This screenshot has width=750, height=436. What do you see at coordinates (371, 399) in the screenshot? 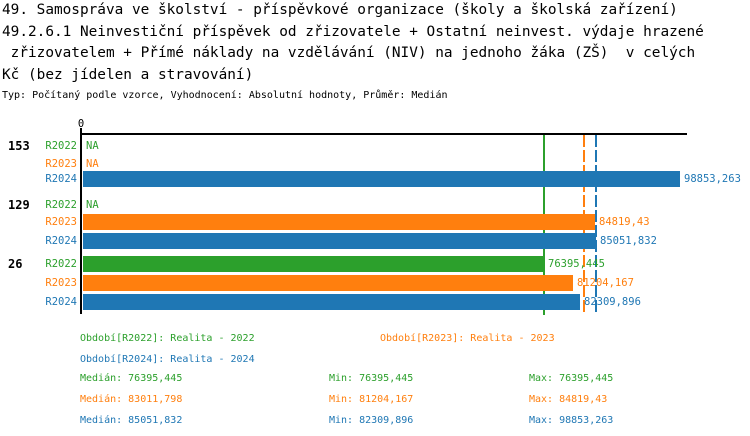
I see `stat-min: Min: 81204,167` at bounding box center [371, 399].